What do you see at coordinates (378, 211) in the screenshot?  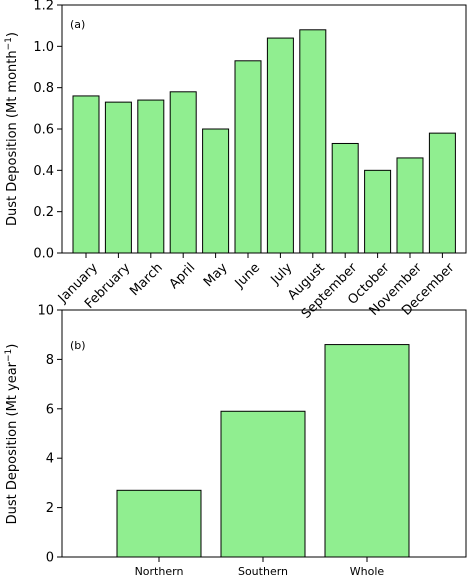 I see `bar-october` at bounding box center [378, 211].